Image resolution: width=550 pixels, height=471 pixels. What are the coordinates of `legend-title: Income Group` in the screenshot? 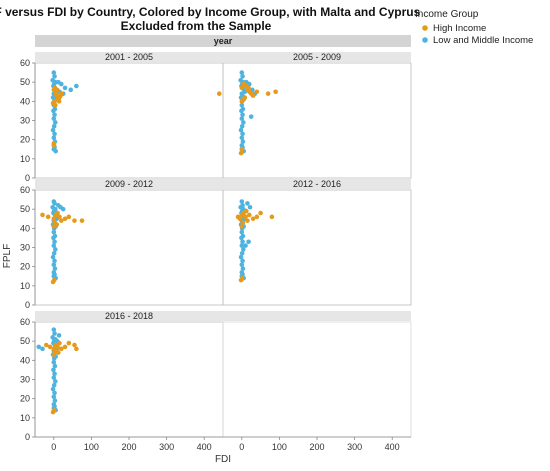 It's located at (447, 14).